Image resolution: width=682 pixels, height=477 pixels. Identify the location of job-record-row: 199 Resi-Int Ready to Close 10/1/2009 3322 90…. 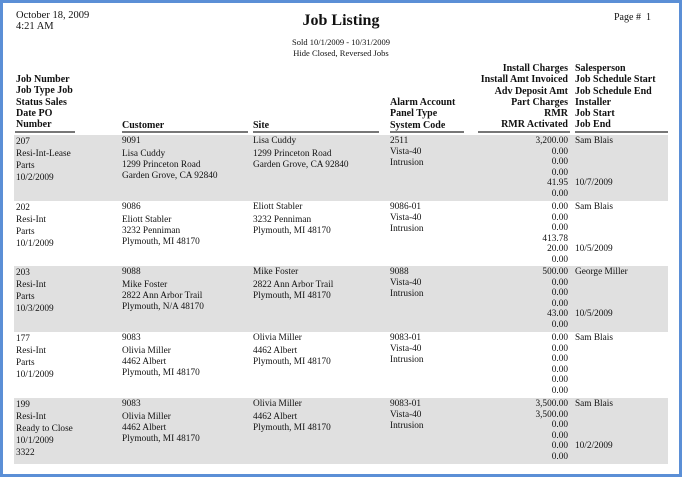
(341, 431).